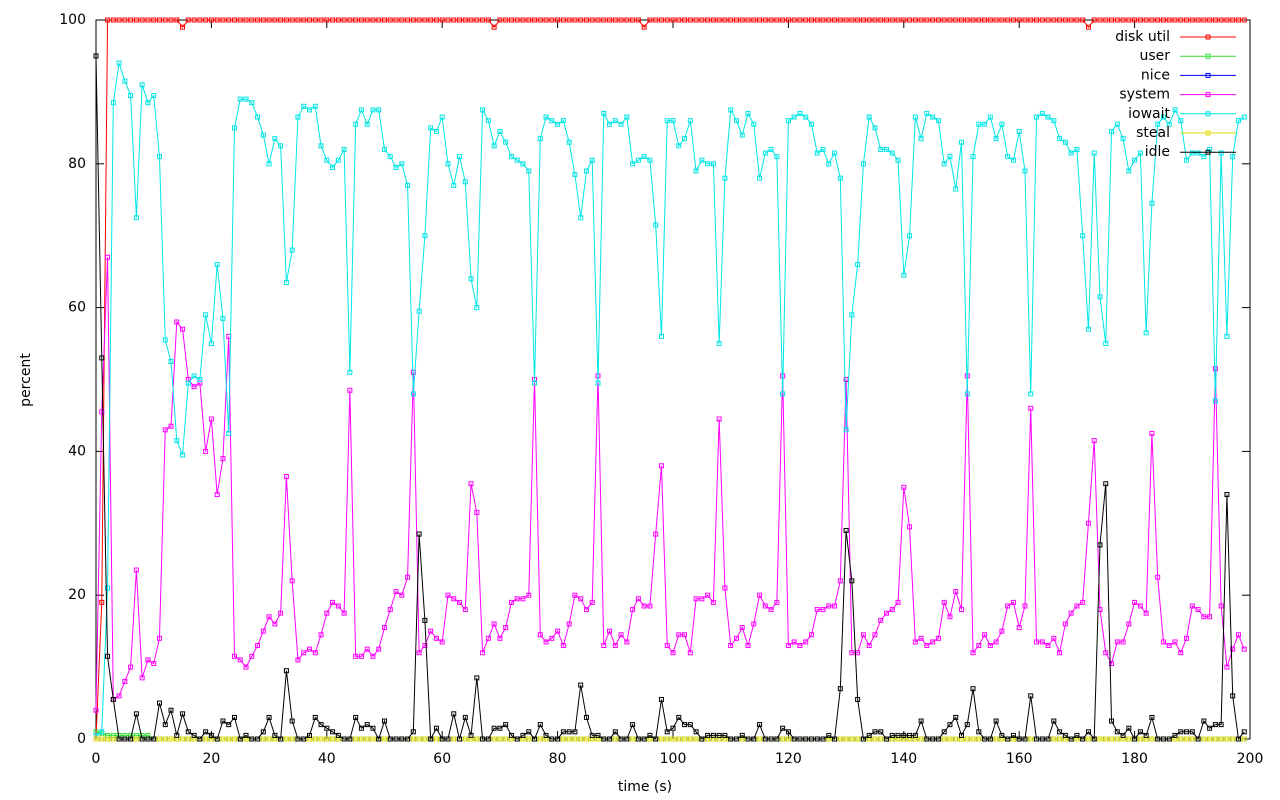 The height and width of the screenshot is (800, 1280). Describe the element at coordinates (211, 759) in the screenshot. I see `x-tick-label: 20` at that location.